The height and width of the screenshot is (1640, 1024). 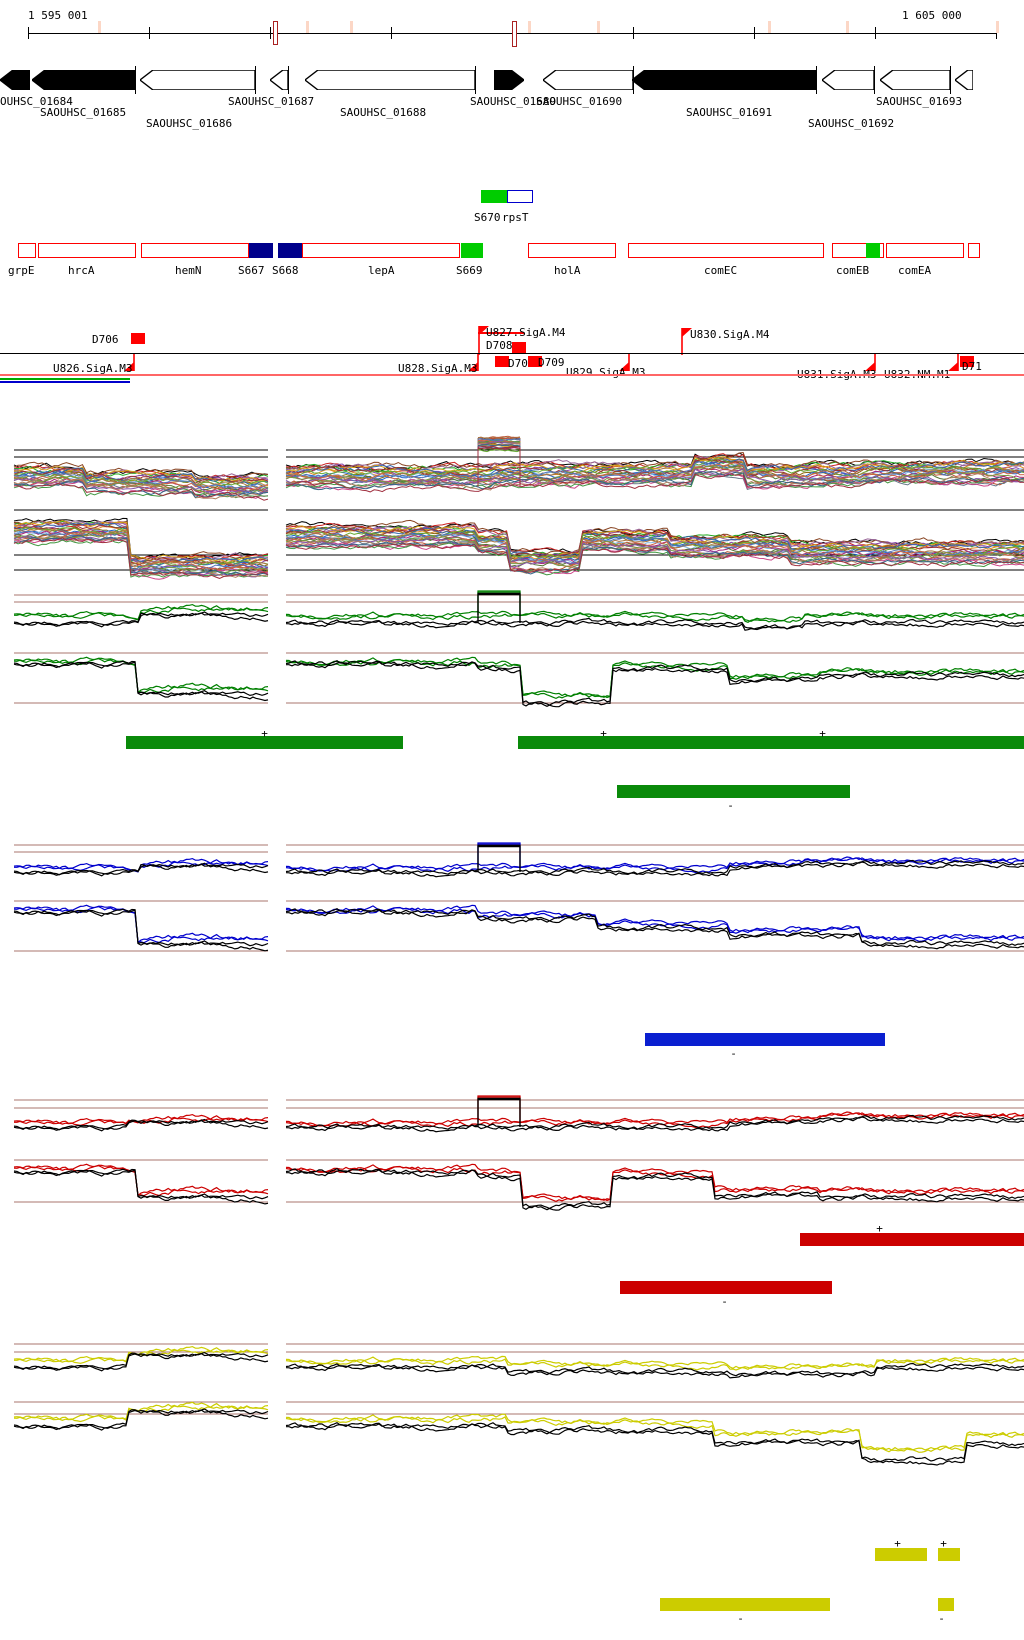 What do you see at coordinates (251, 270) in the screenshot?
I see `operon-gene-label: S667` at bounding box center [251, 270].